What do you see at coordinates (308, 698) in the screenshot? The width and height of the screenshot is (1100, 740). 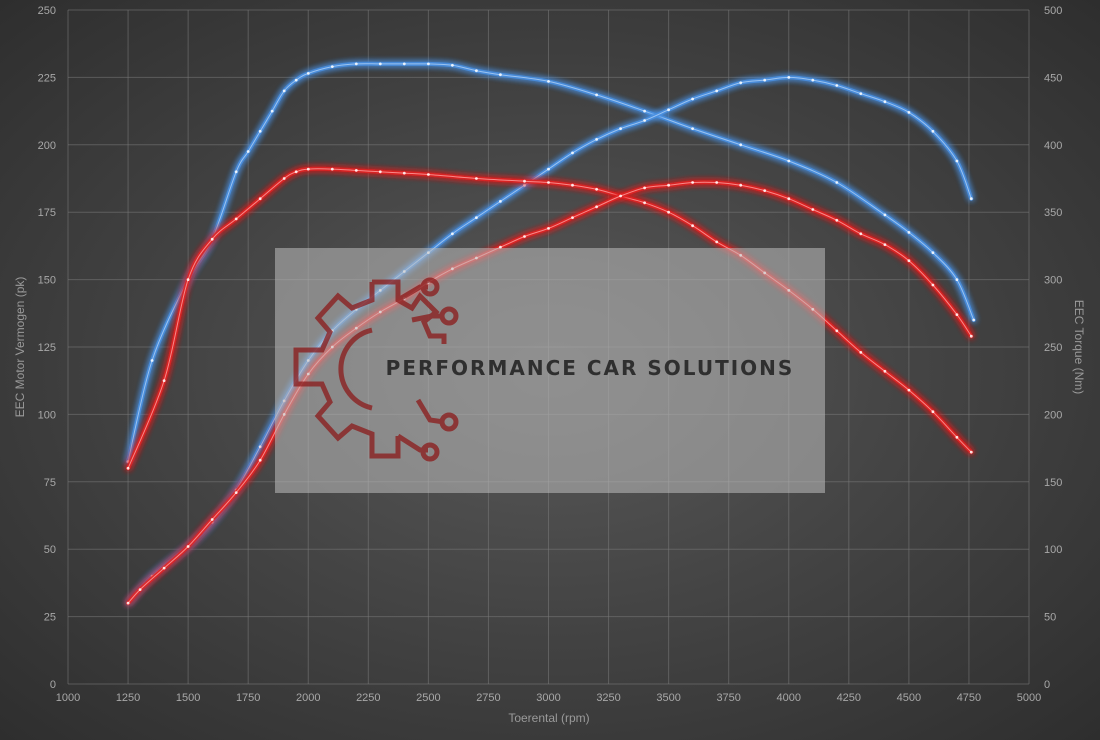 I see `x-tick-label: 2000` at bounding box center [308, 698].